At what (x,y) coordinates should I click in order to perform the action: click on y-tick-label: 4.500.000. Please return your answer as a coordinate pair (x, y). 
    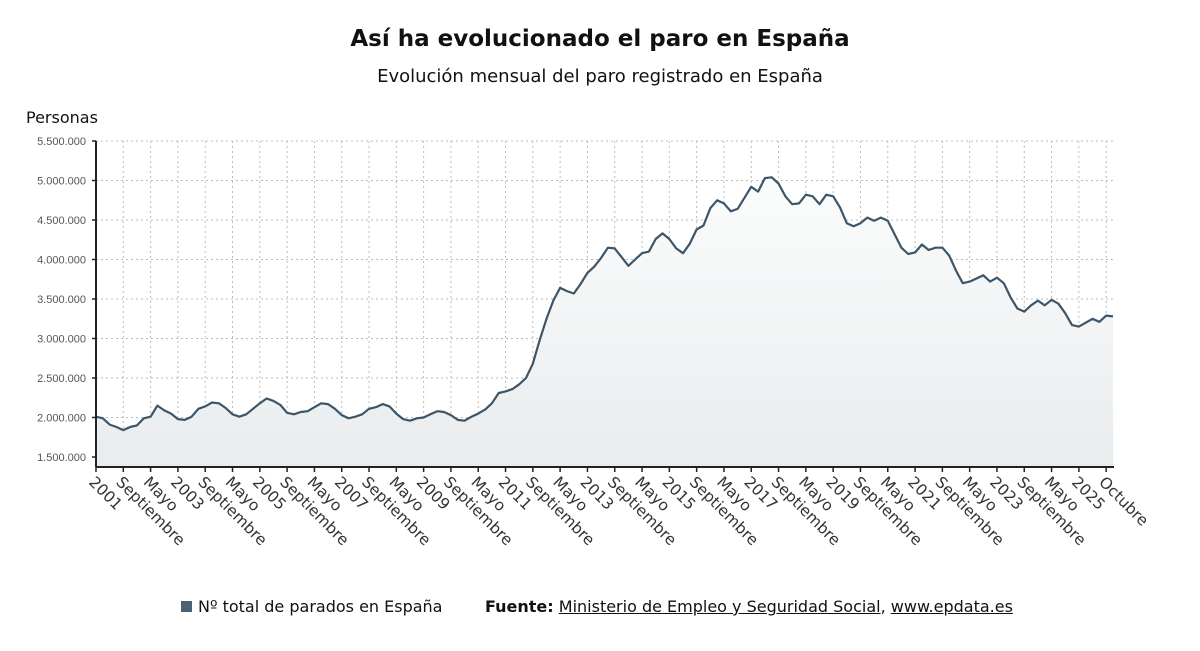
    Looking at the image, I should click on (61, 221).